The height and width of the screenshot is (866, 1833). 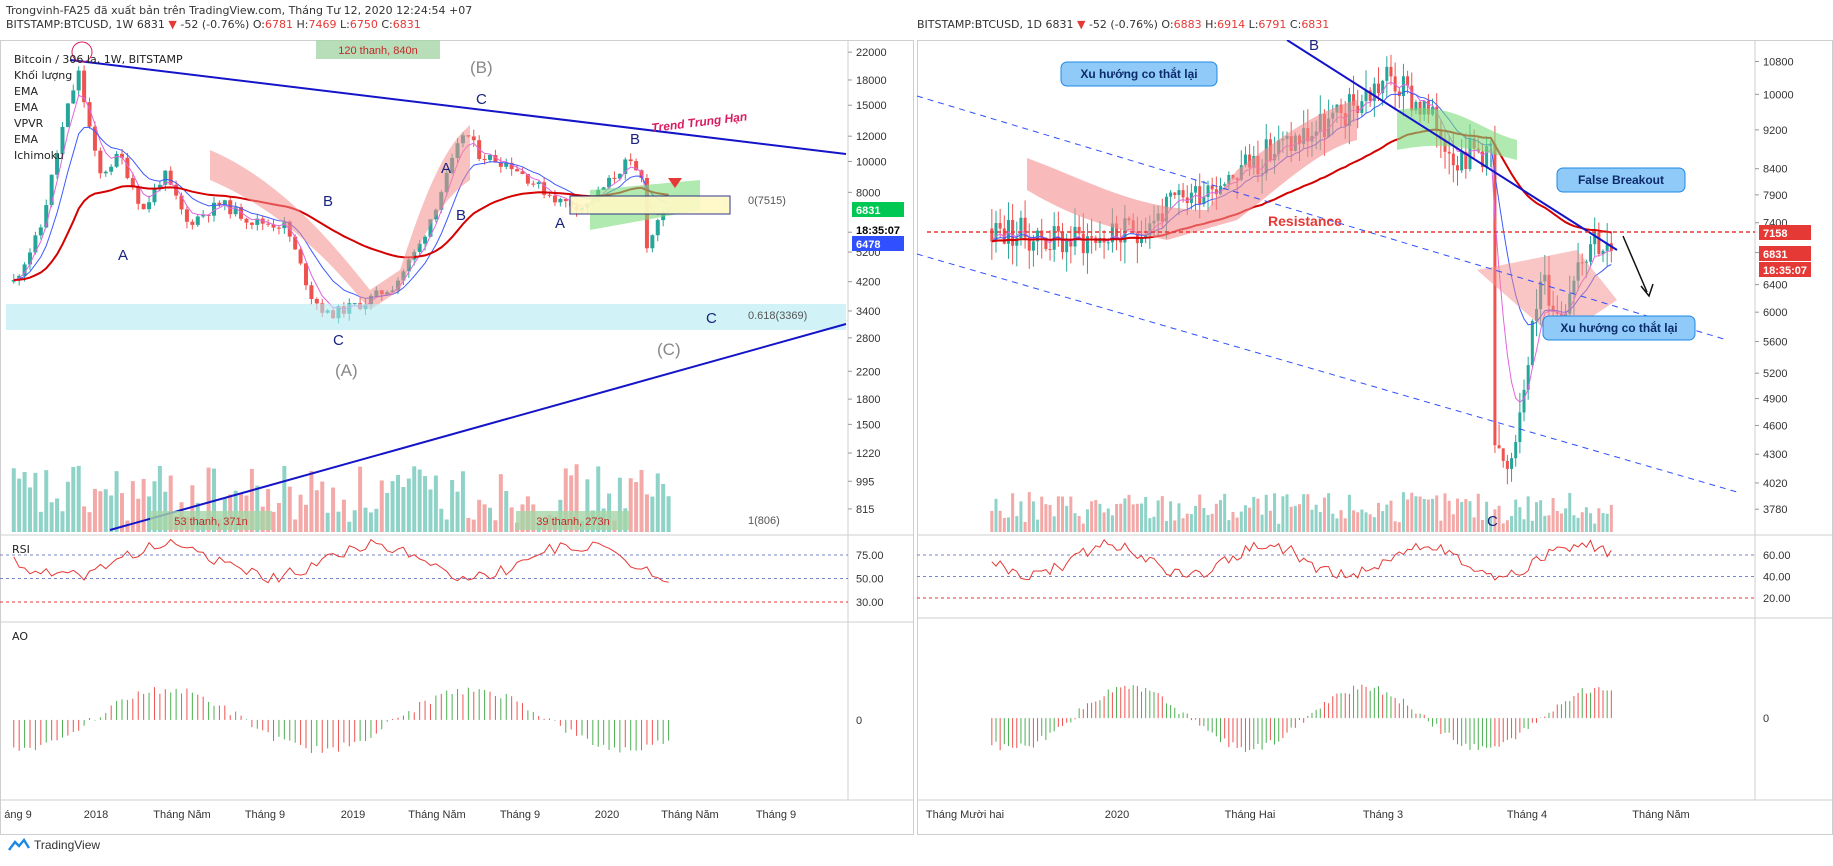 What do you see at coordinates (1775, 400) in the screenshot?
I see `y-tick-label: 4900` at bounding box center [1775, 400].